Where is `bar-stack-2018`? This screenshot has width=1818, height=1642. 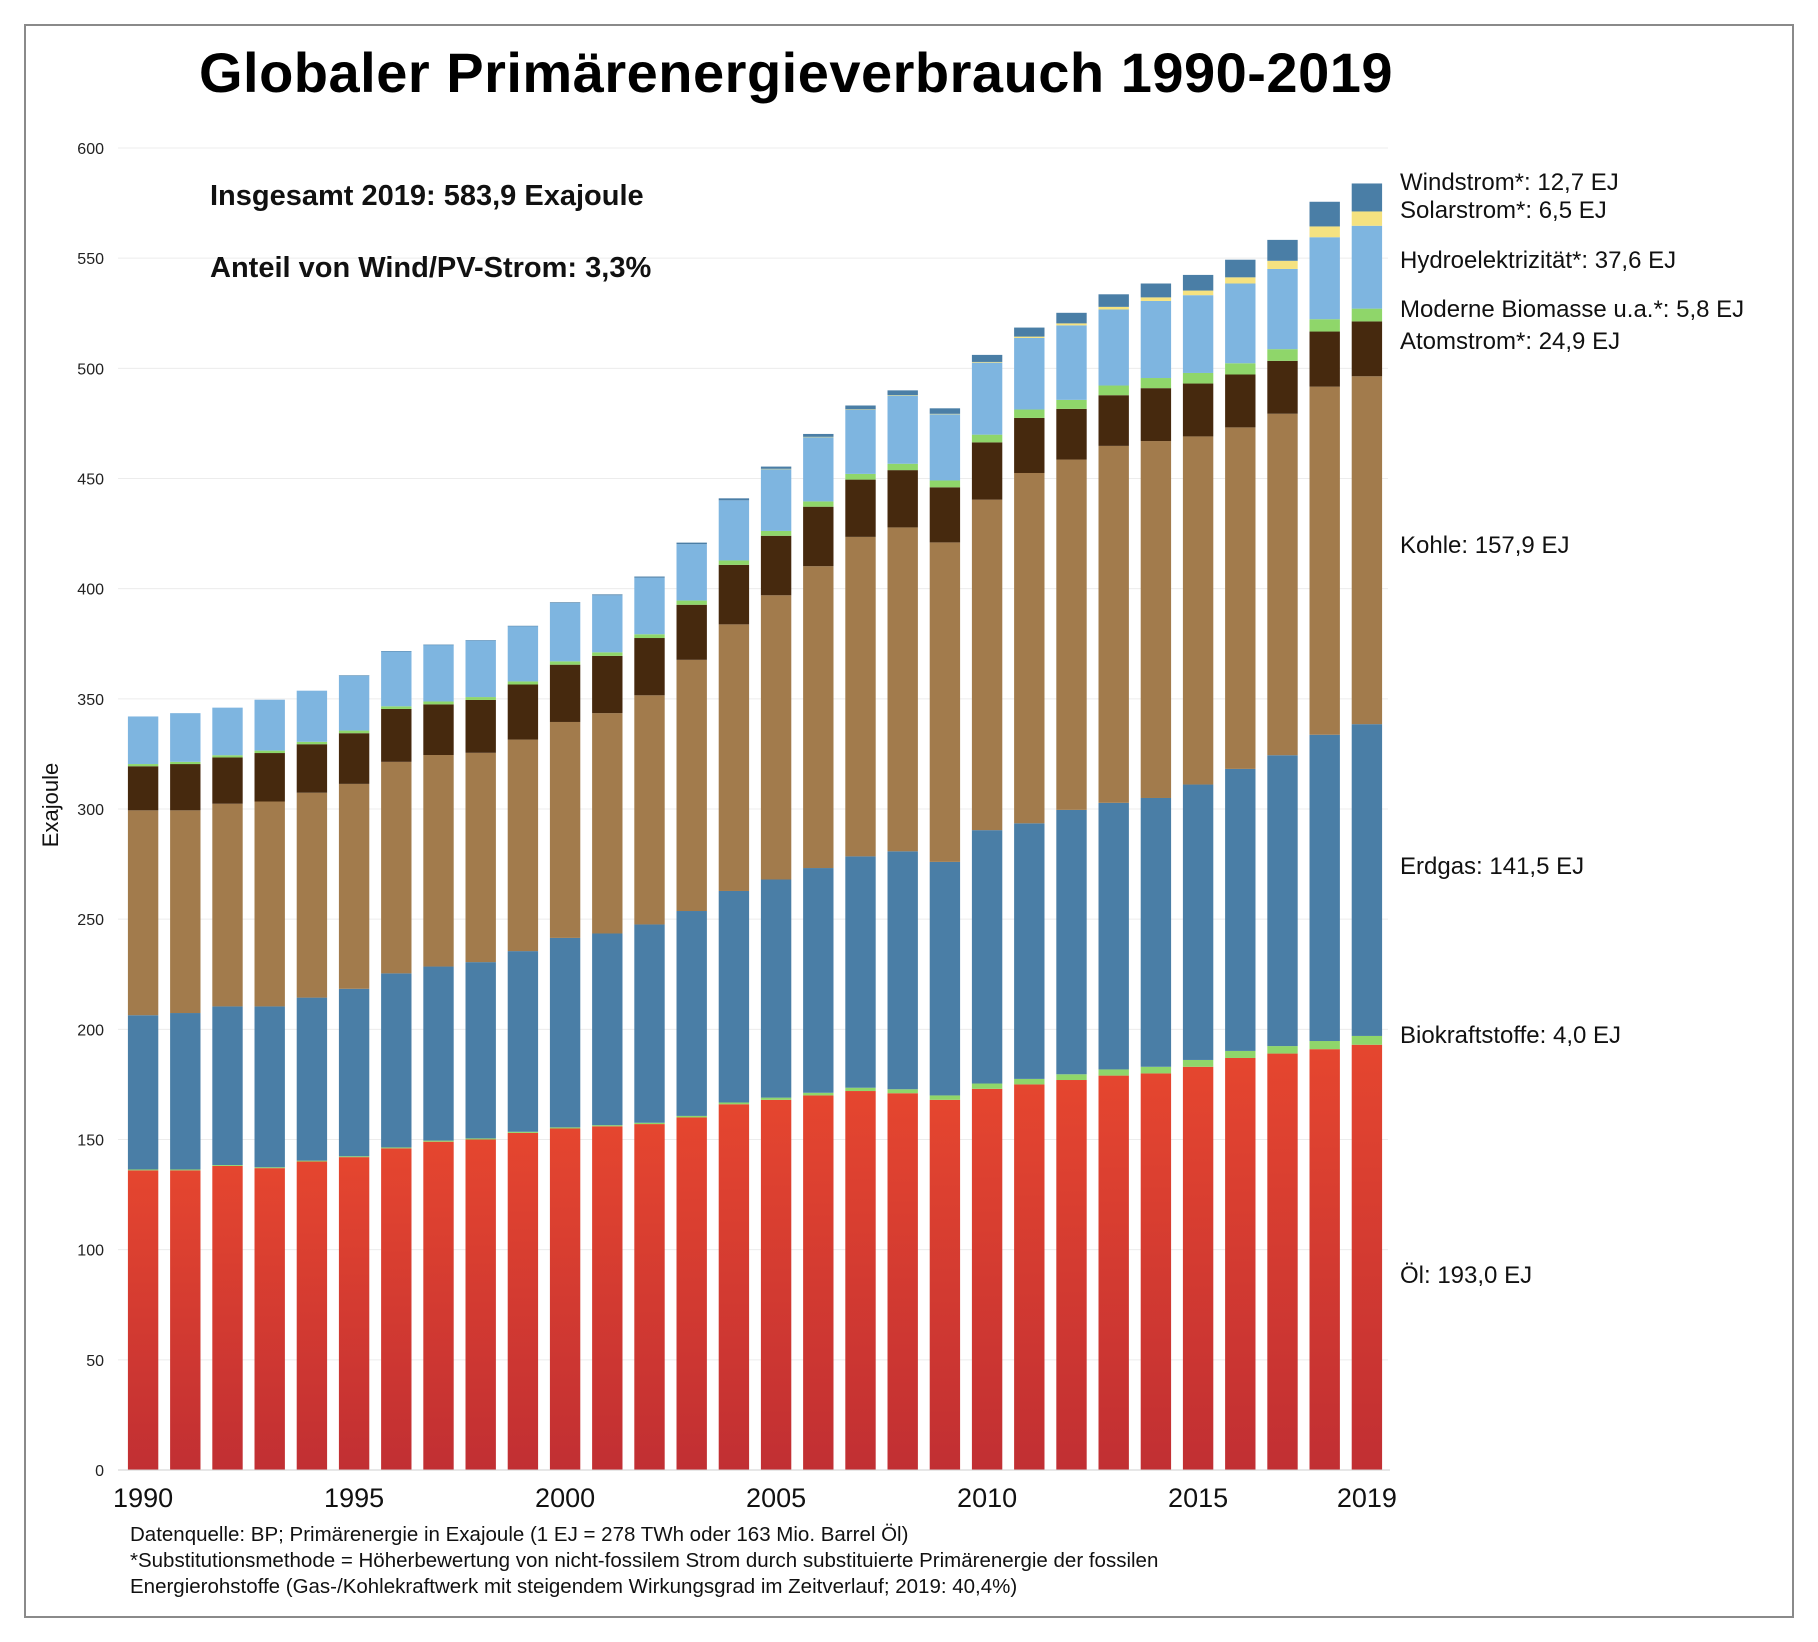
bar-stack-2018 is located at coordinates (1324, 835).